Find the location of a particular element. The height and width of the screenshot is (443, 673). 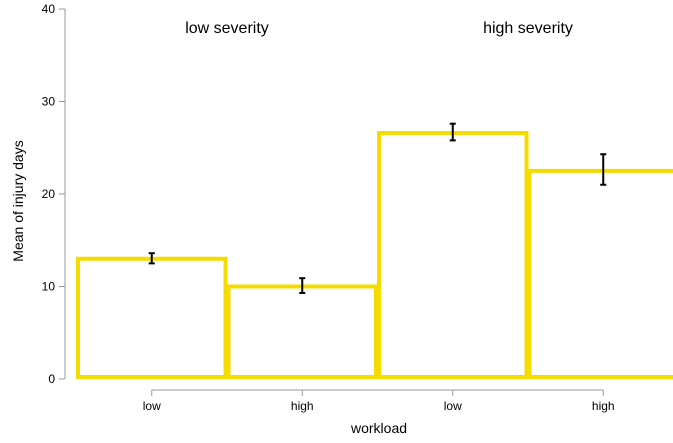

bar-high-severity-low is located at coordinates (453, 254).